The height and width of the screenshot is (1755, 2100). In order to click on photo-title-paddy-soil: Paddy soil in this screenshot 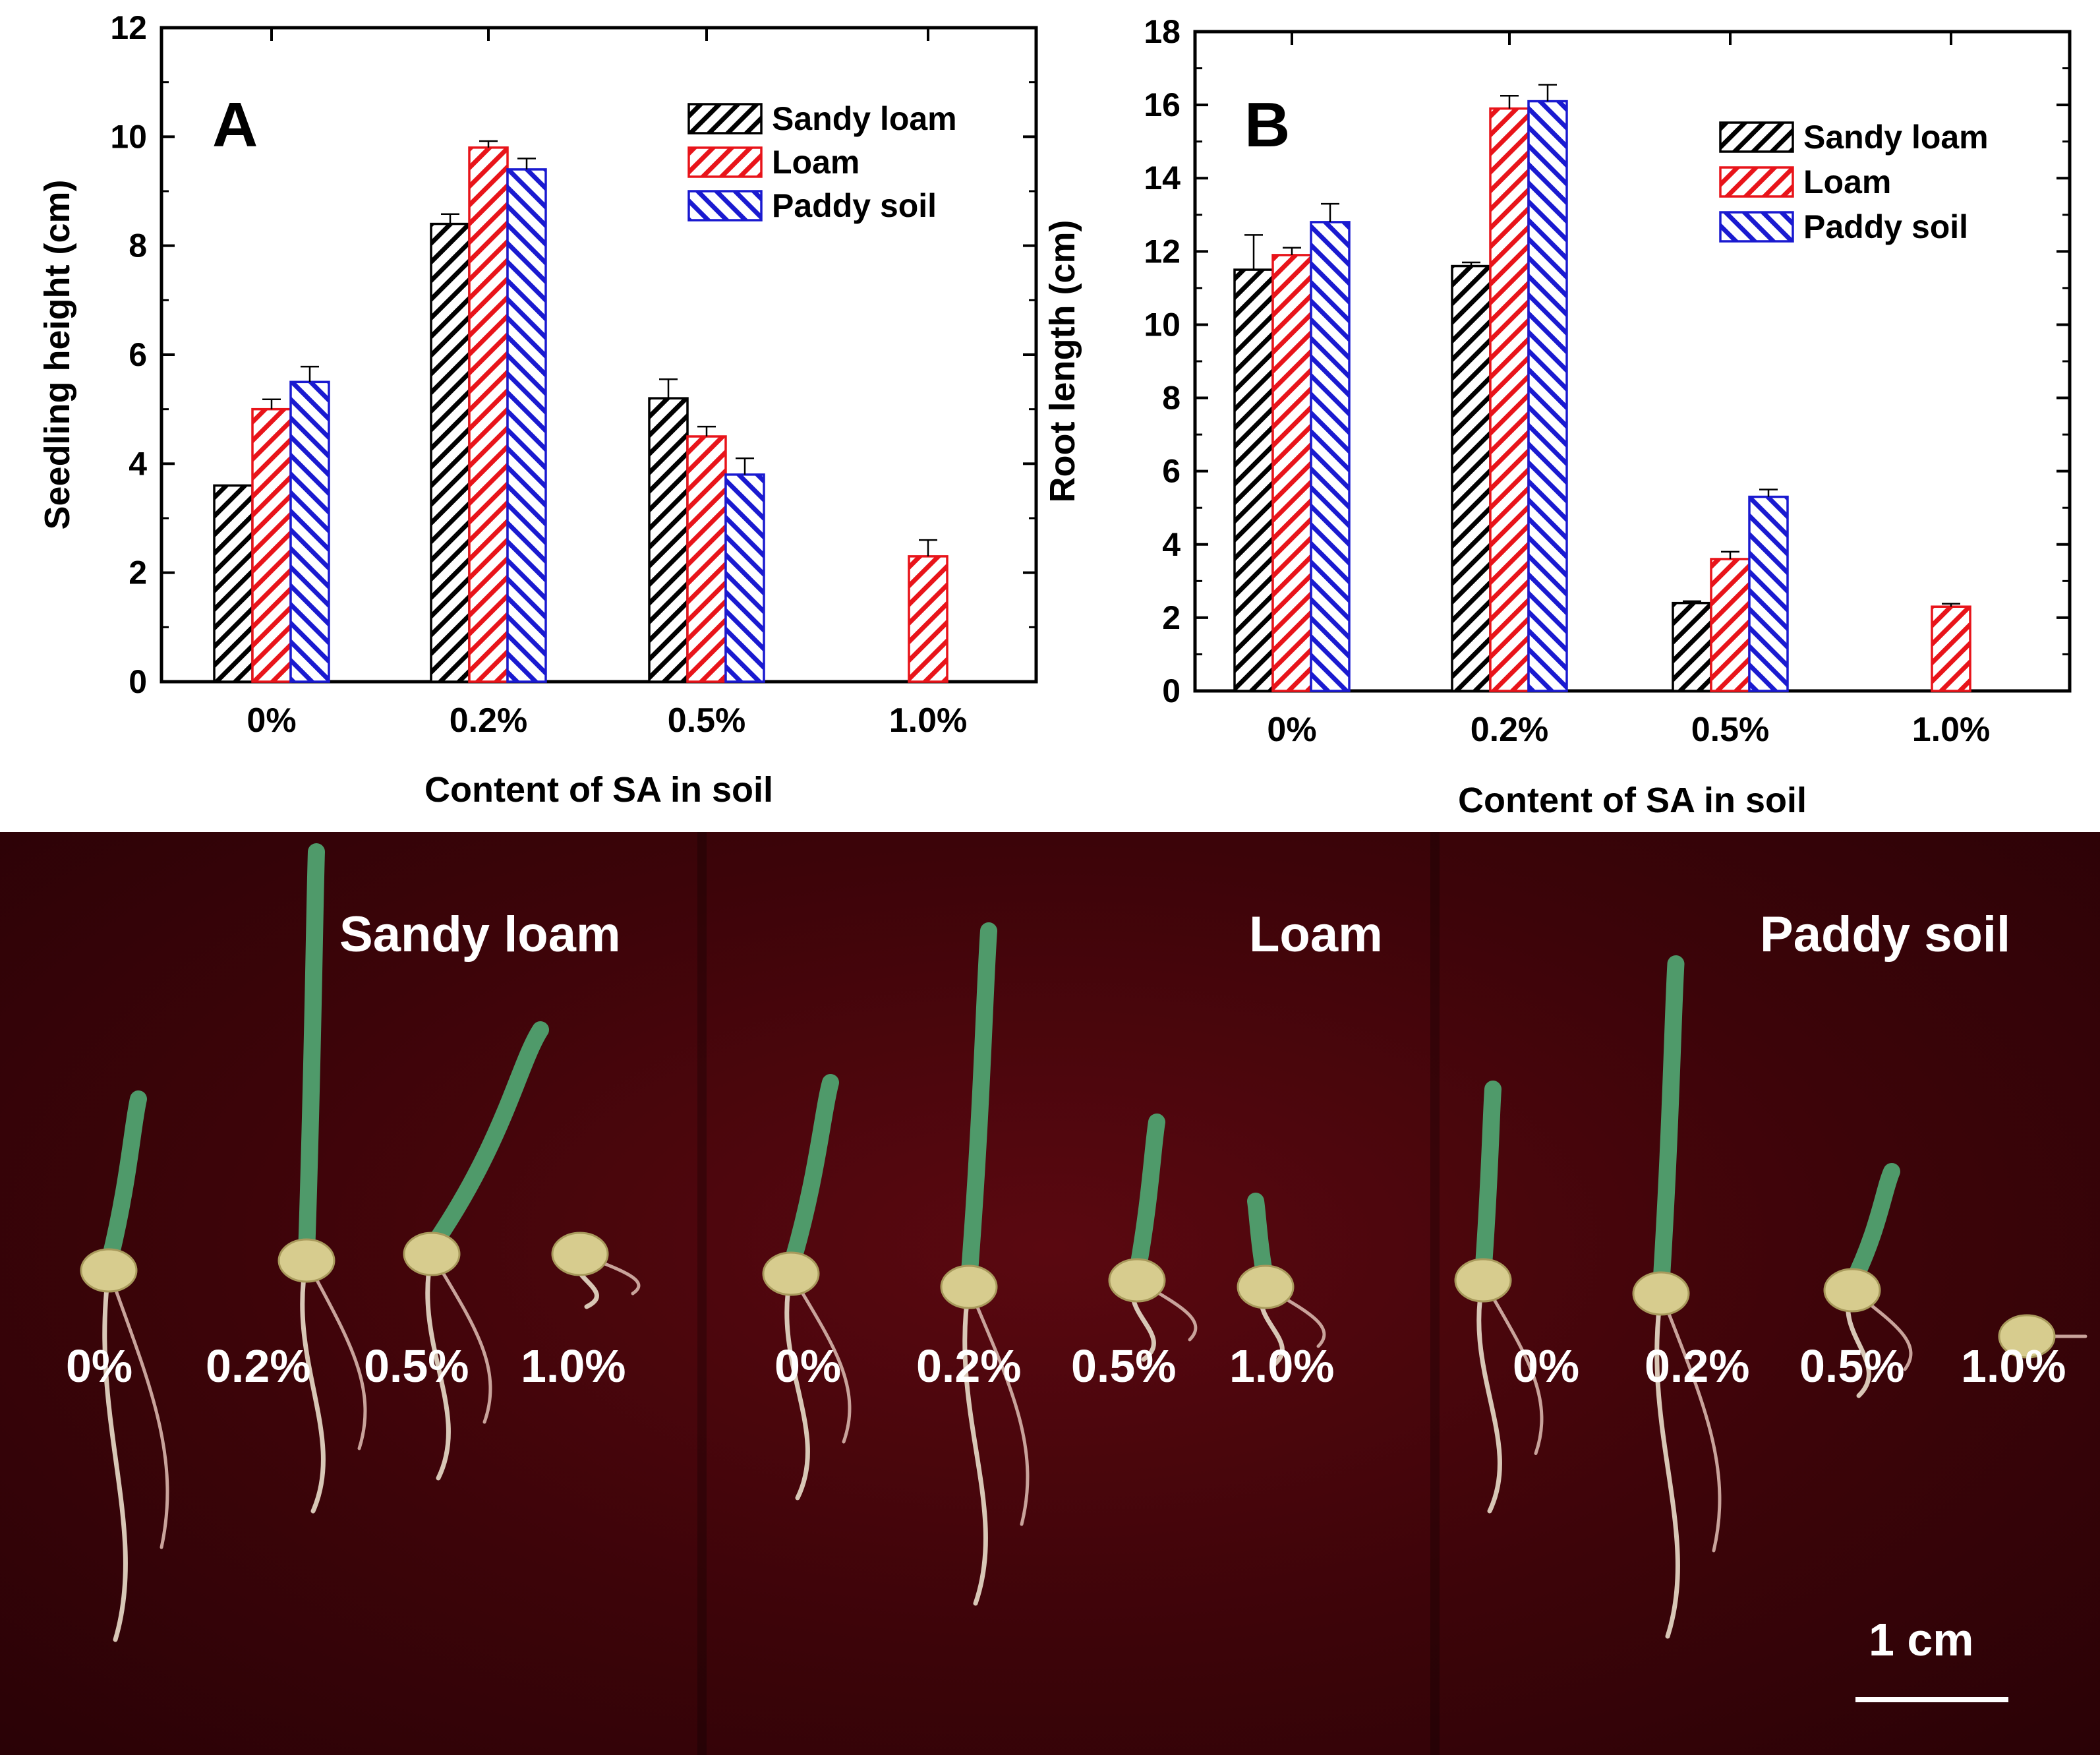, I will do `click(1885, 935)`.